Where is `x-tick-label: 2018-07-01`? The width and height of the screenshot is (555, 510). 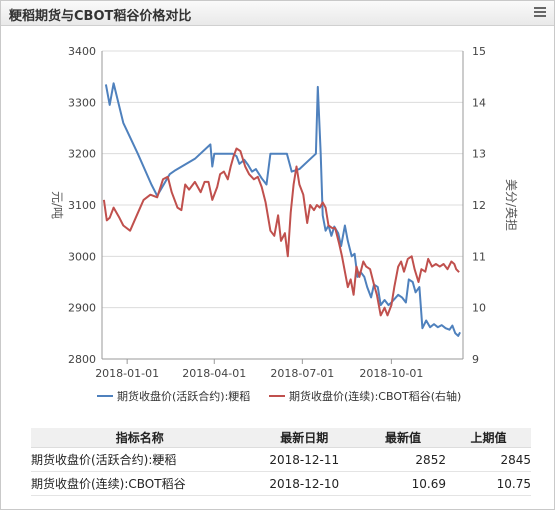
x-tick-label: 2018-07-01 is located at coordinates (302, 373).